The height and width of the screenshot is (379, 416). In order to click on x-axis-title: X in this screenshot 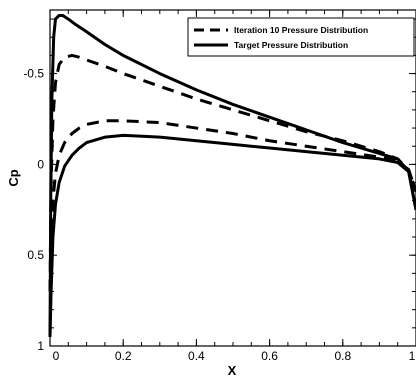, I will do `click(232, 370)`.